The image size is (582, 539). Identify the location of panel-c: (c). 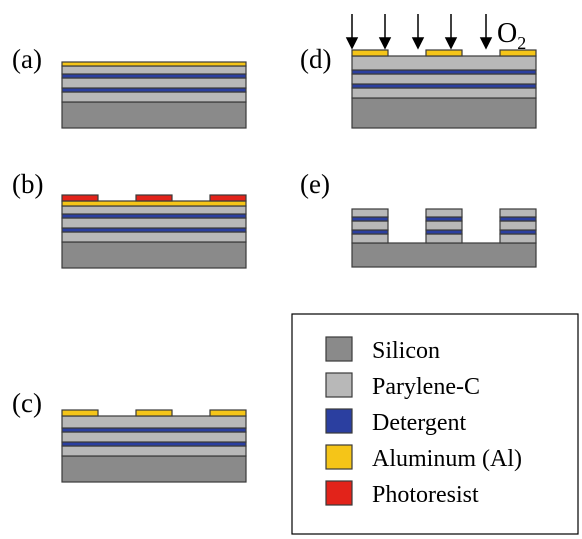
(129, 435).